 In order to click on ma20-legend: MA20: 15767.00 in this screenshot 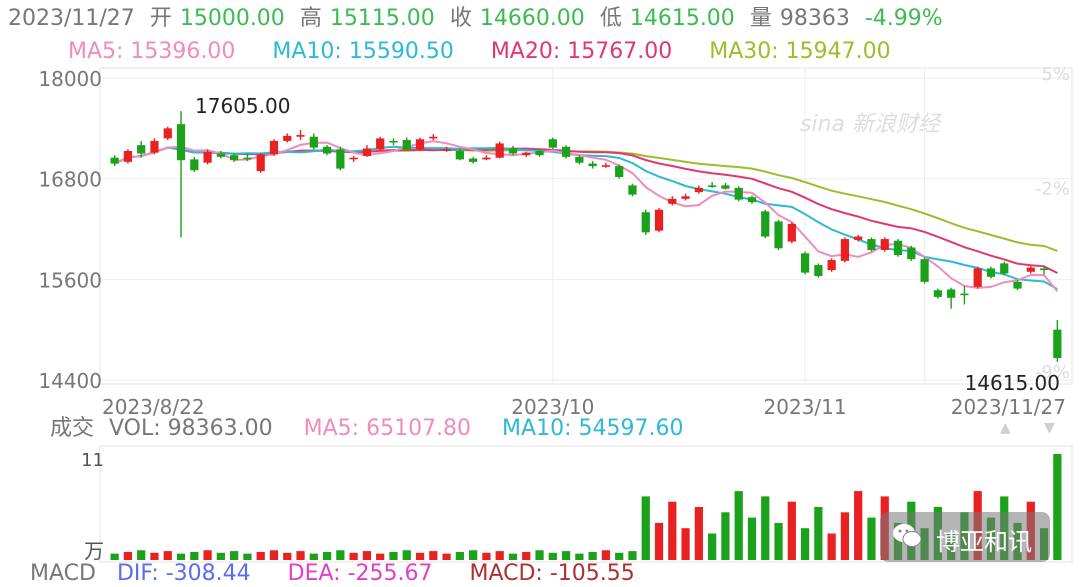, I will do `click(581, 51)`.